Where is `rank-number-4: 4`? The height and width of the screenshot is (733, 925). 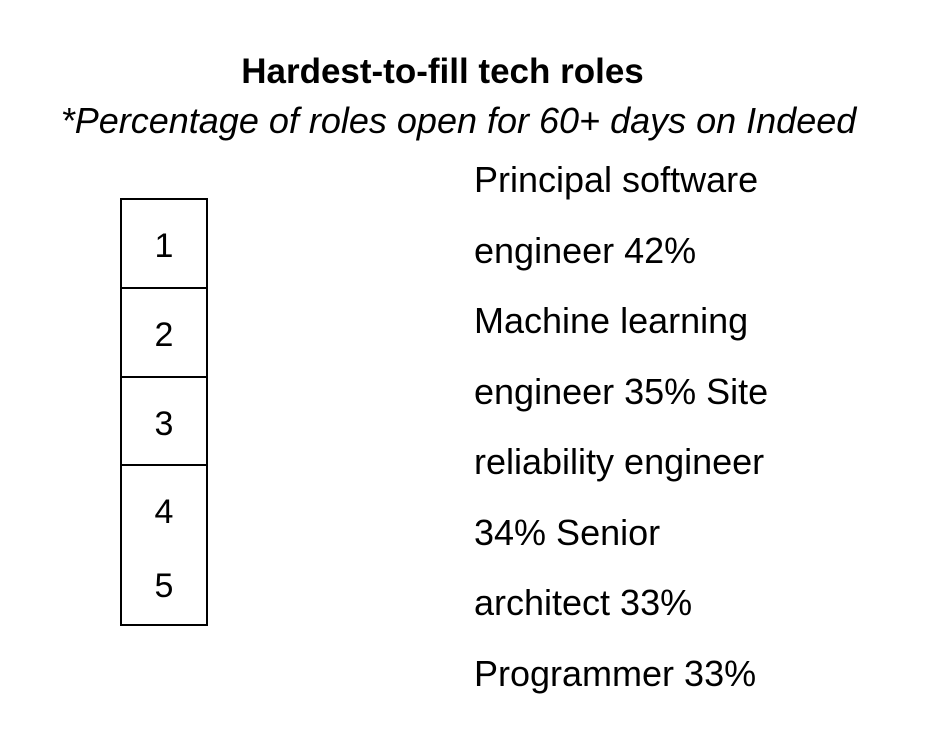
rank-number-4: 4 is located at coordinates (164, 512).